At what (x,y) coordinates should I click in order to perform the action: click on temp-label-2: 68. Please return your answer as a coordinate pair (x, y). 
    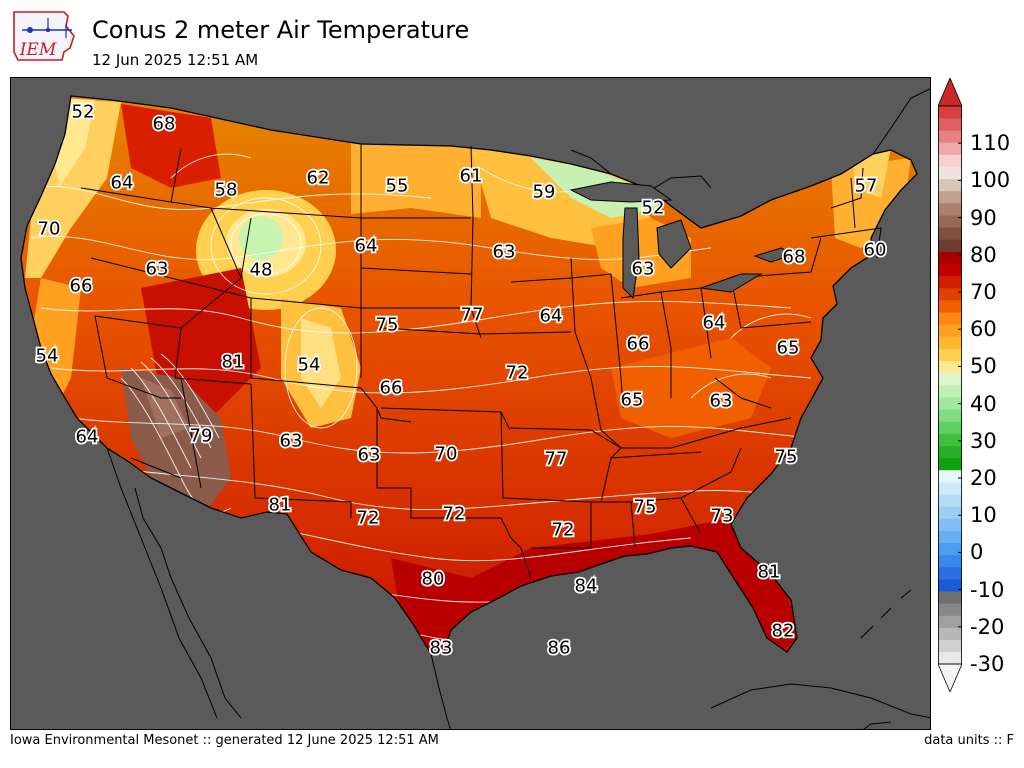
    Looking at the image, I should click on (164, 124).